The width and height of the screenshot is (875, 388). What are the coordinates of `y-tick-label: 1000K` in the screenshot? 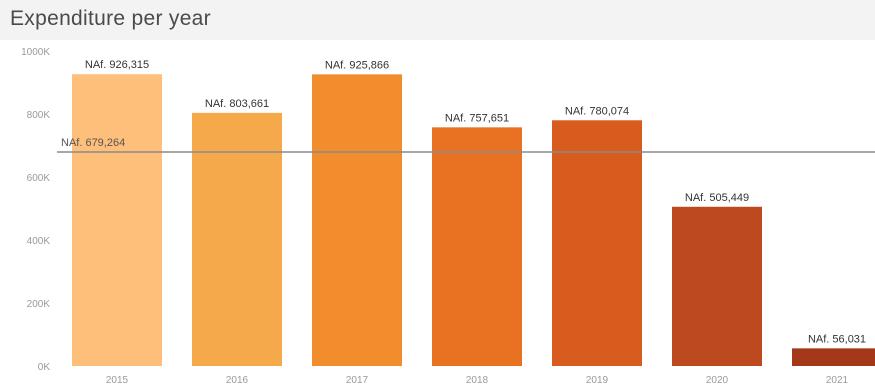 It's located at (35, 52).